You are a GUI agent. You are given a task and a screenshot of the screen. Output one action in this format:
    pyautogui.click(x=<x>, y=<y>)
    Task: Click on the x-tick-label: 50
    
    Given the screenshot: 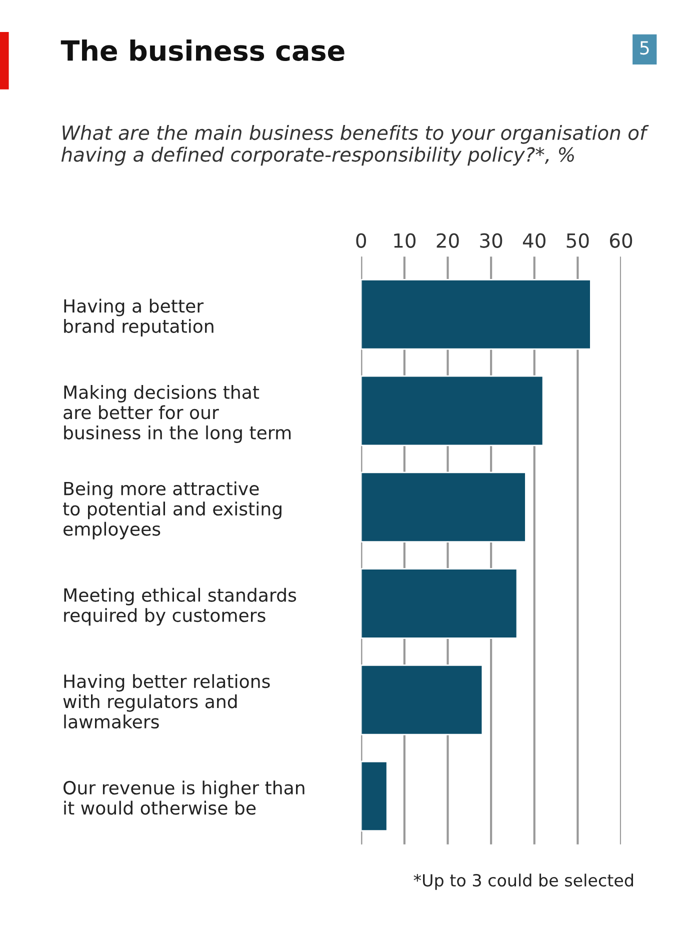 What is the action you would take?
    pyautogui.click(x=577, y=240)
    